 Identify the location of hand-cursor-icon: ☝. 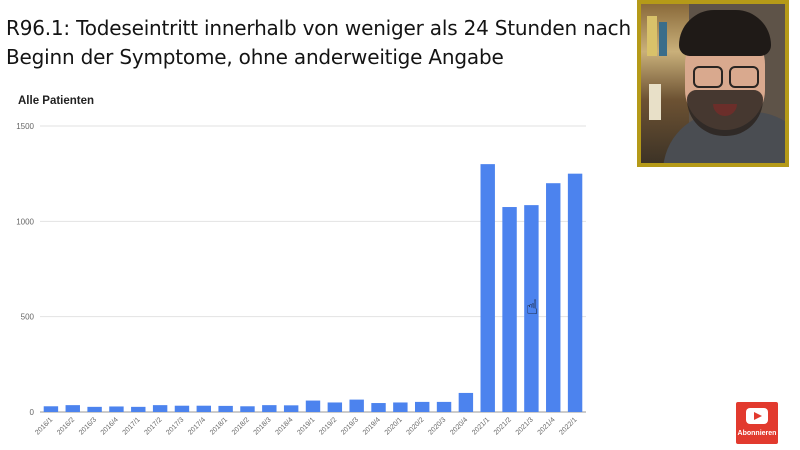
(532, 308).